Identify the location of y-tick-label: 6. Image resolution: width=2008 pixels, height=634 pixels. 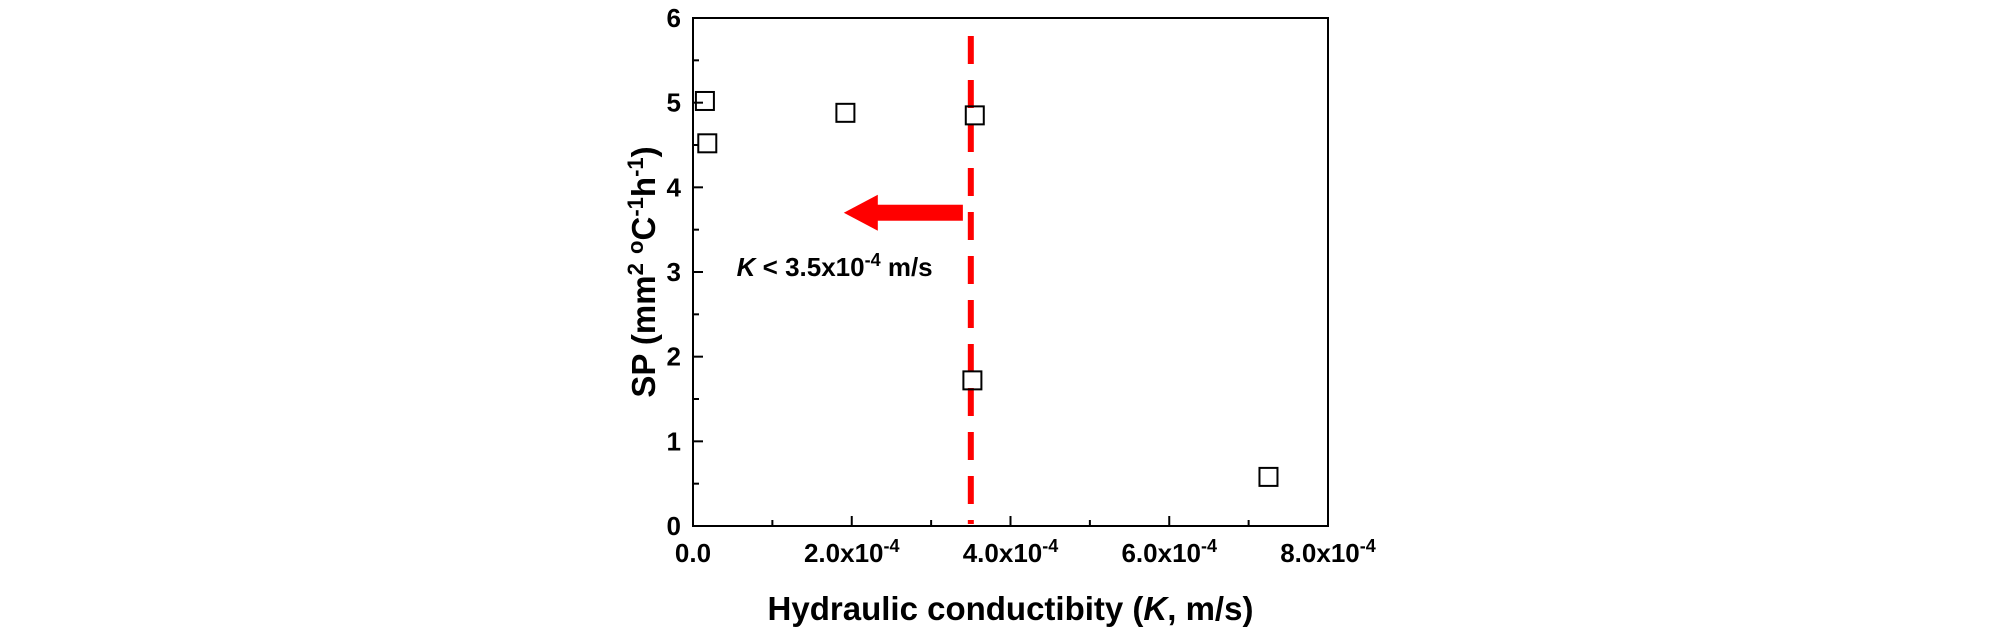
(674, 18).